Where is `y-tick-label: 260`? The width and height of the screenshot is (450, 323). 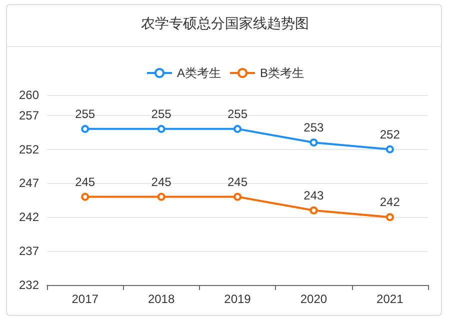
y-tick-label: 260 is located at coordinates (29, 95).